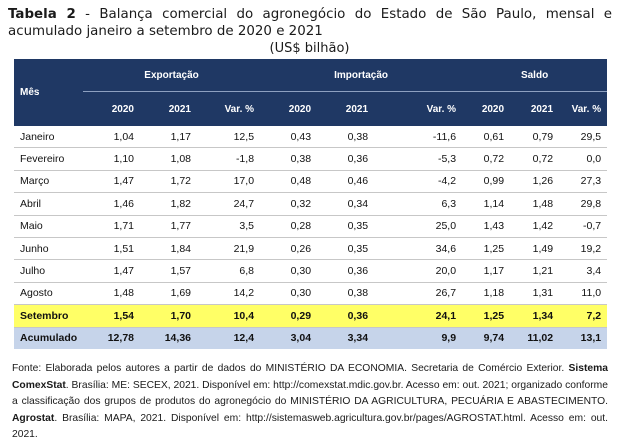 This screenshot has width=619, height=444. What do you see at coordinates (486, 338) in the screenshot?
I see `table-cell: 9,74` at bounding box center [486, 338].